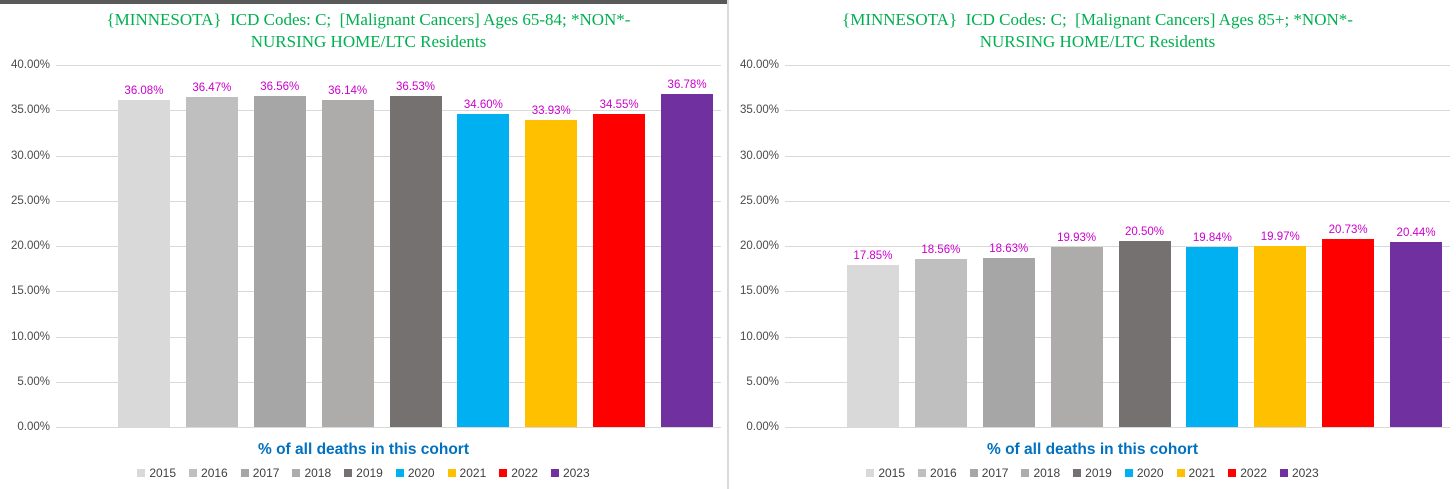  I want to click on bar-slot: 18.63%, so click(1009, 246).